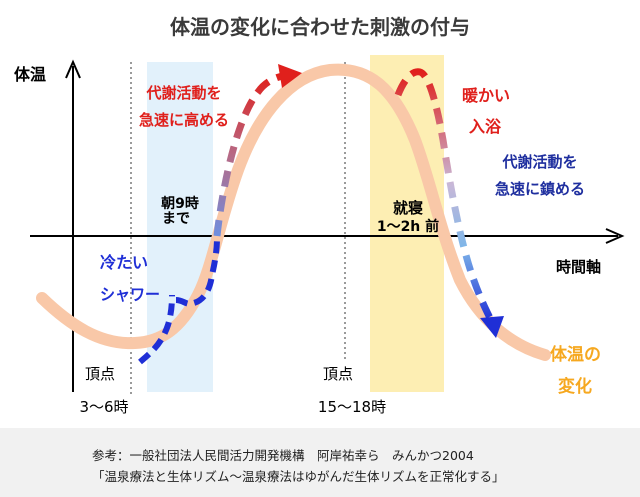  Describe the element at coordinates (492, 327) in the screenshot. I see `stimulus-down-arrowhead-icon` at that location.